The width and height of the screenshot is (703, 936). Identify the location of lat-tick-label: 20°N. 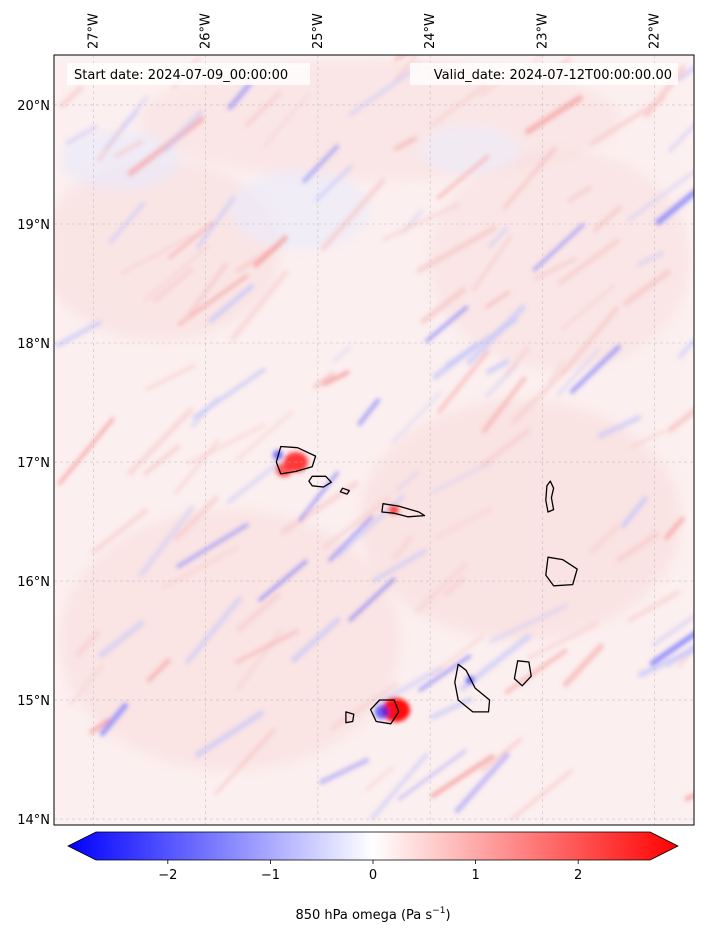
(33, 106).